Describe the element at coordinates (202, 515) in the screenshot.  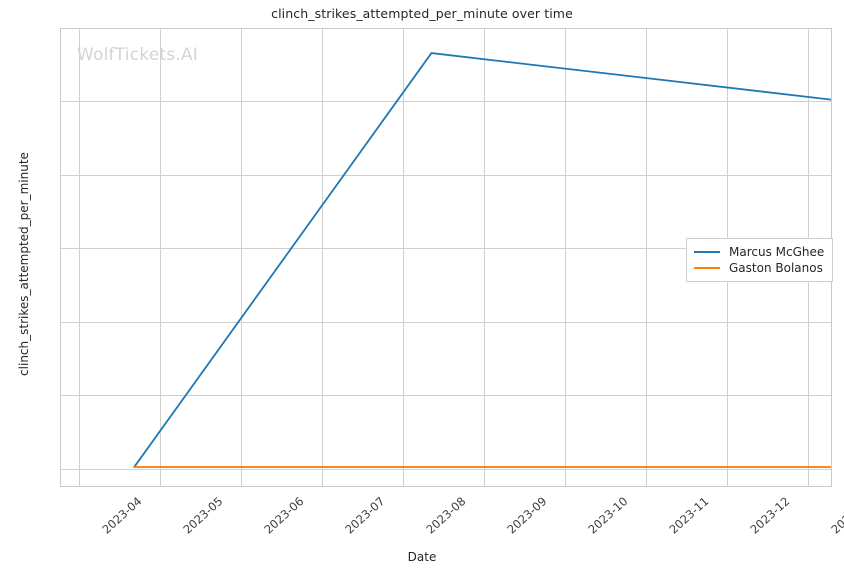
I see `x-tick-label: 2023-05` at that location.